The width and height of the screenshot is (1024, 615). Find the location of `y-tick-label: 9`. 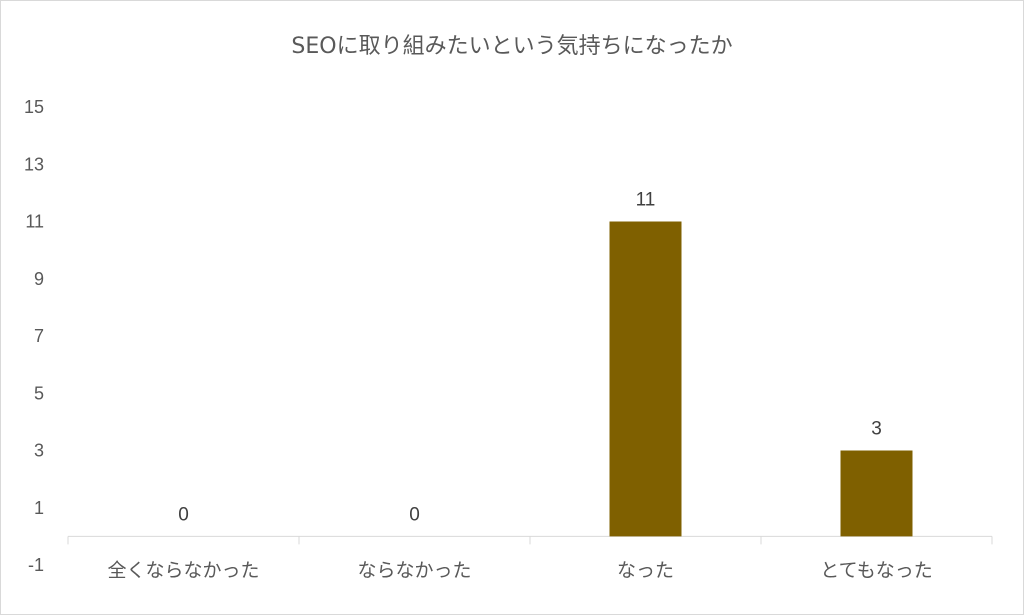

y-tick-label: 9 is located at coordinates (39, 279).